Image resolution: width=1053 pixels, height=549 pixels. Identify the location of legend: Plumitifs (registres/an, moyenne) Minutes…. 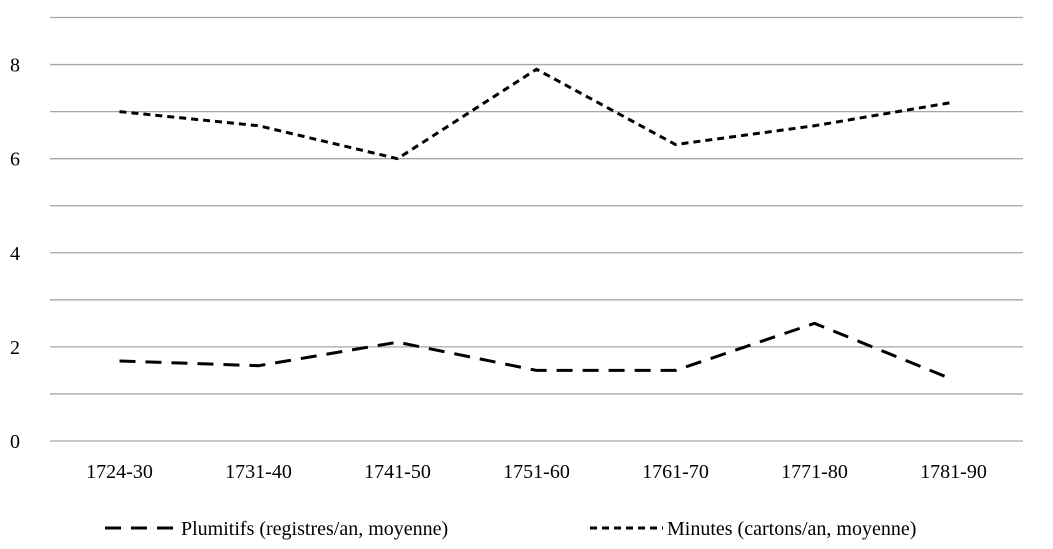
(510, 529).